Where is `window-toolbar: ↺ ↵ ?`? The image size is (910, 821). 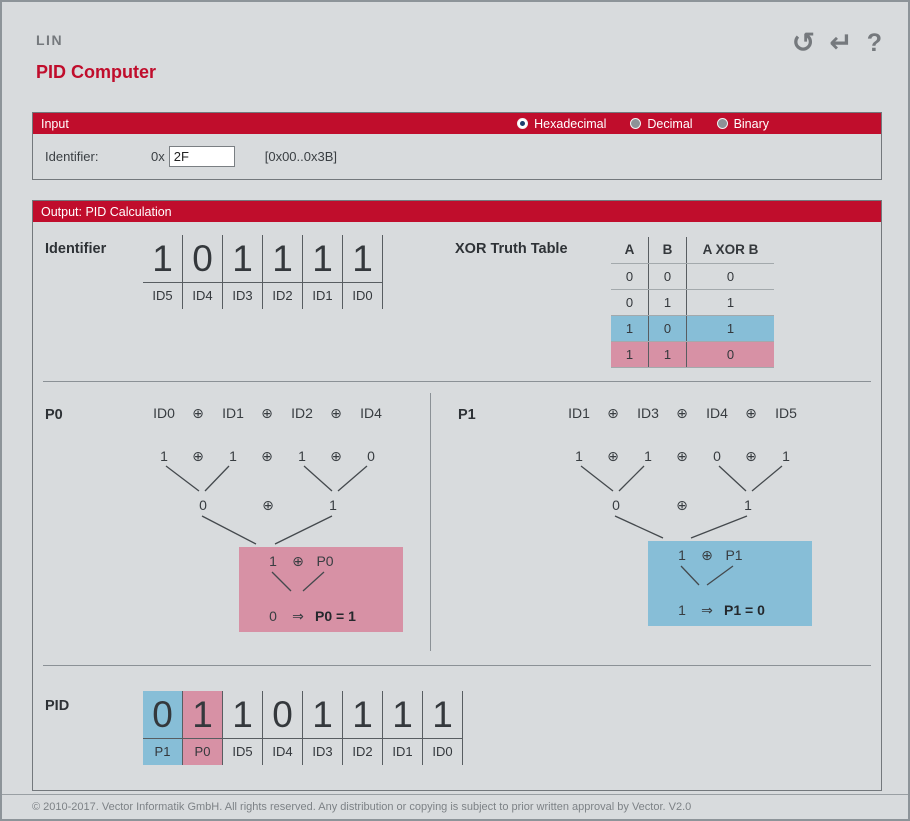
window-toolbar: ↺ ↵ ? is located at coordinates (837, 43).